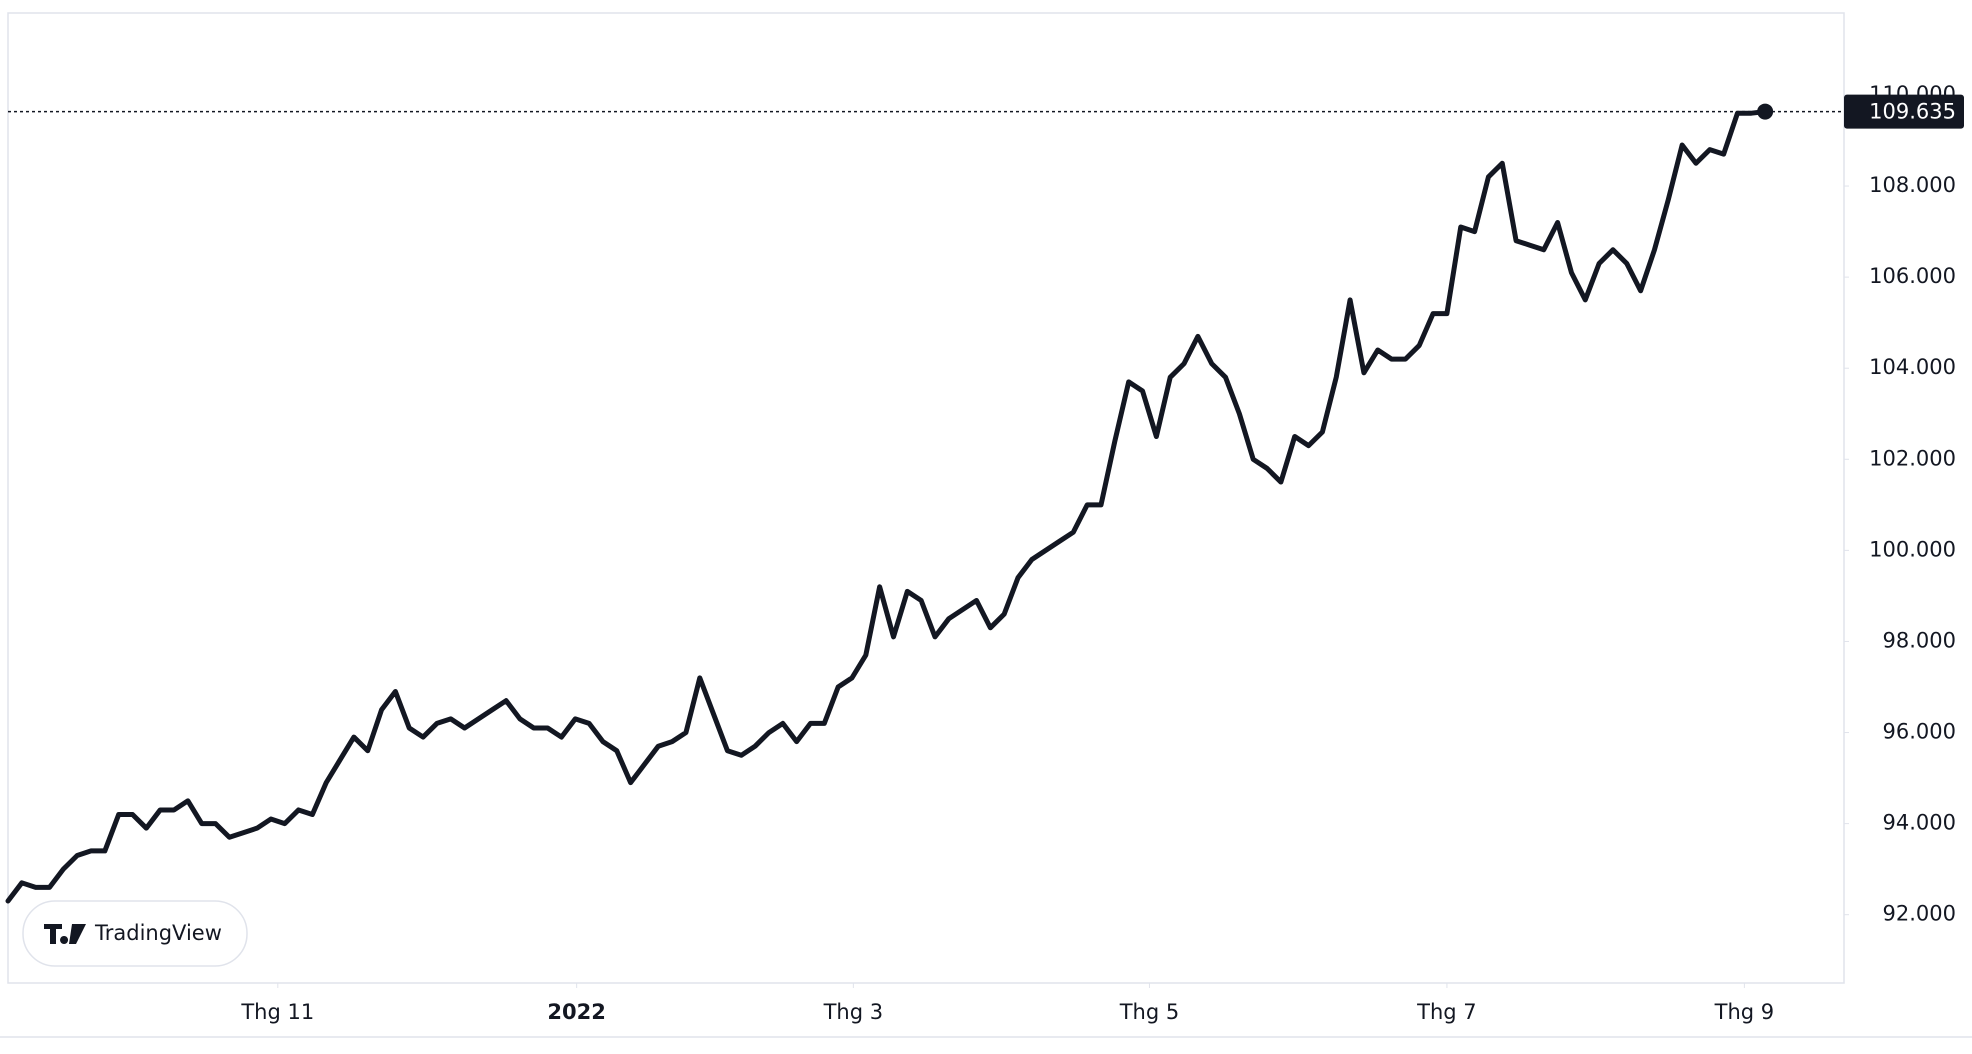 Image resolution: width=1972 pixels, height=1054 pixels. I want to click on logo: TradingView, so click(135, 933).